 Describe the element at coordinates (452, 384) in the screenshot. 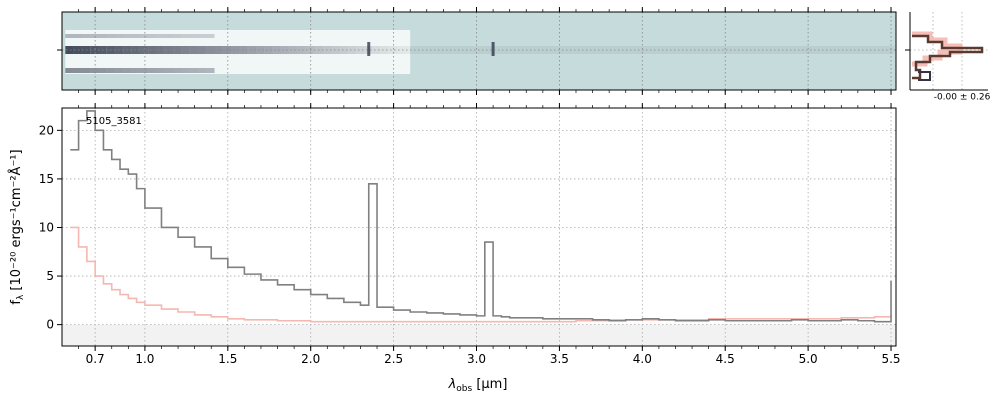

I see `x-axis-label-main: λ` at that location.